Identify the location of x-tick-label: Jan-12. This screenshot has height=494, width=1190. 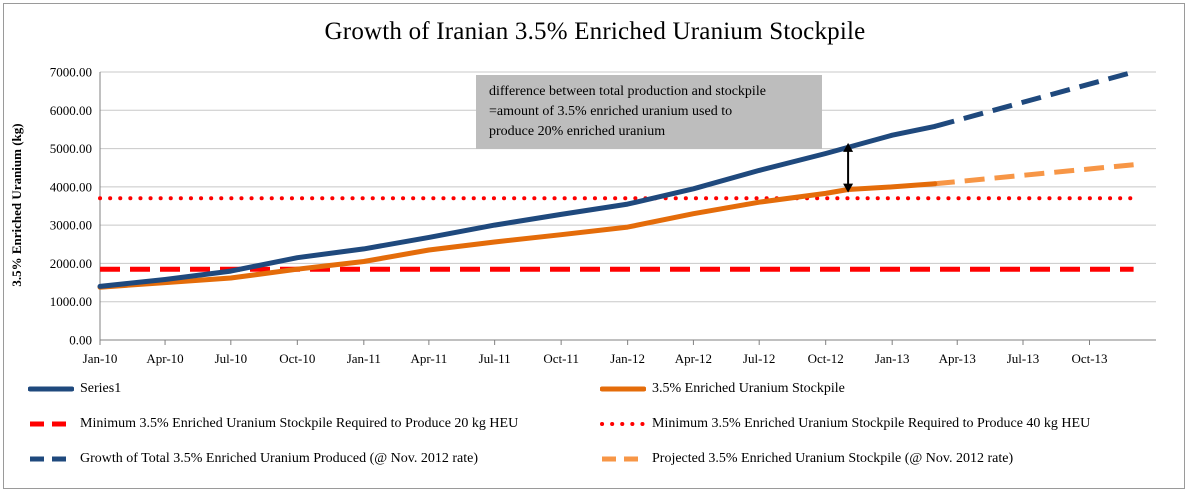
(627, 358).